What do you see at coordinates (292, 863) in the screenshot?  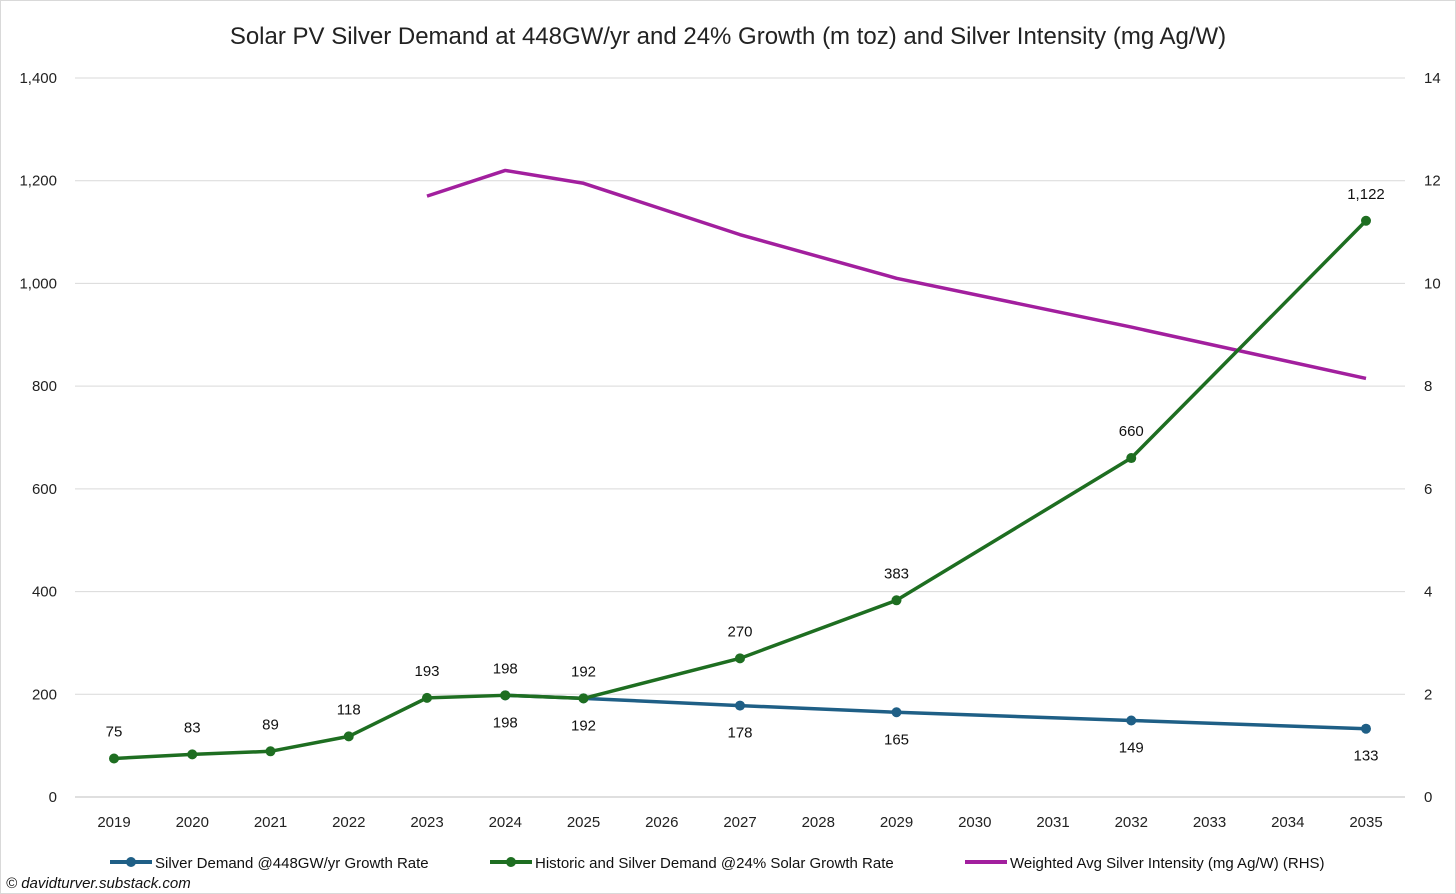 I see `legend-label: Silver Demand @448GW/yr Growth Rate` at bounding box center [292, 863].